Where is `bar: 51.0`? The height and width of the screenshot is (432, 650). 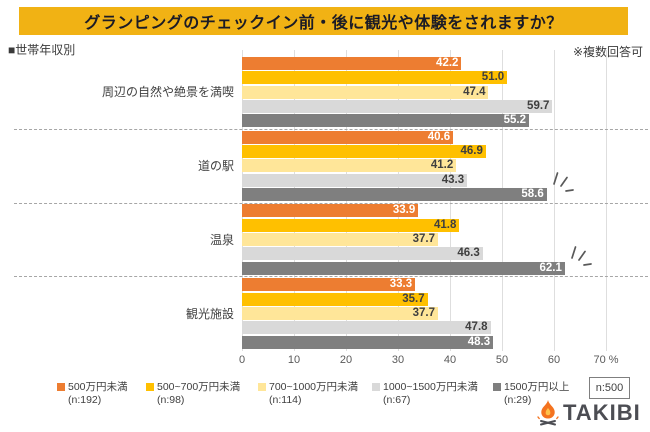 bar: 51.0 is located at coordinates (375, 78).